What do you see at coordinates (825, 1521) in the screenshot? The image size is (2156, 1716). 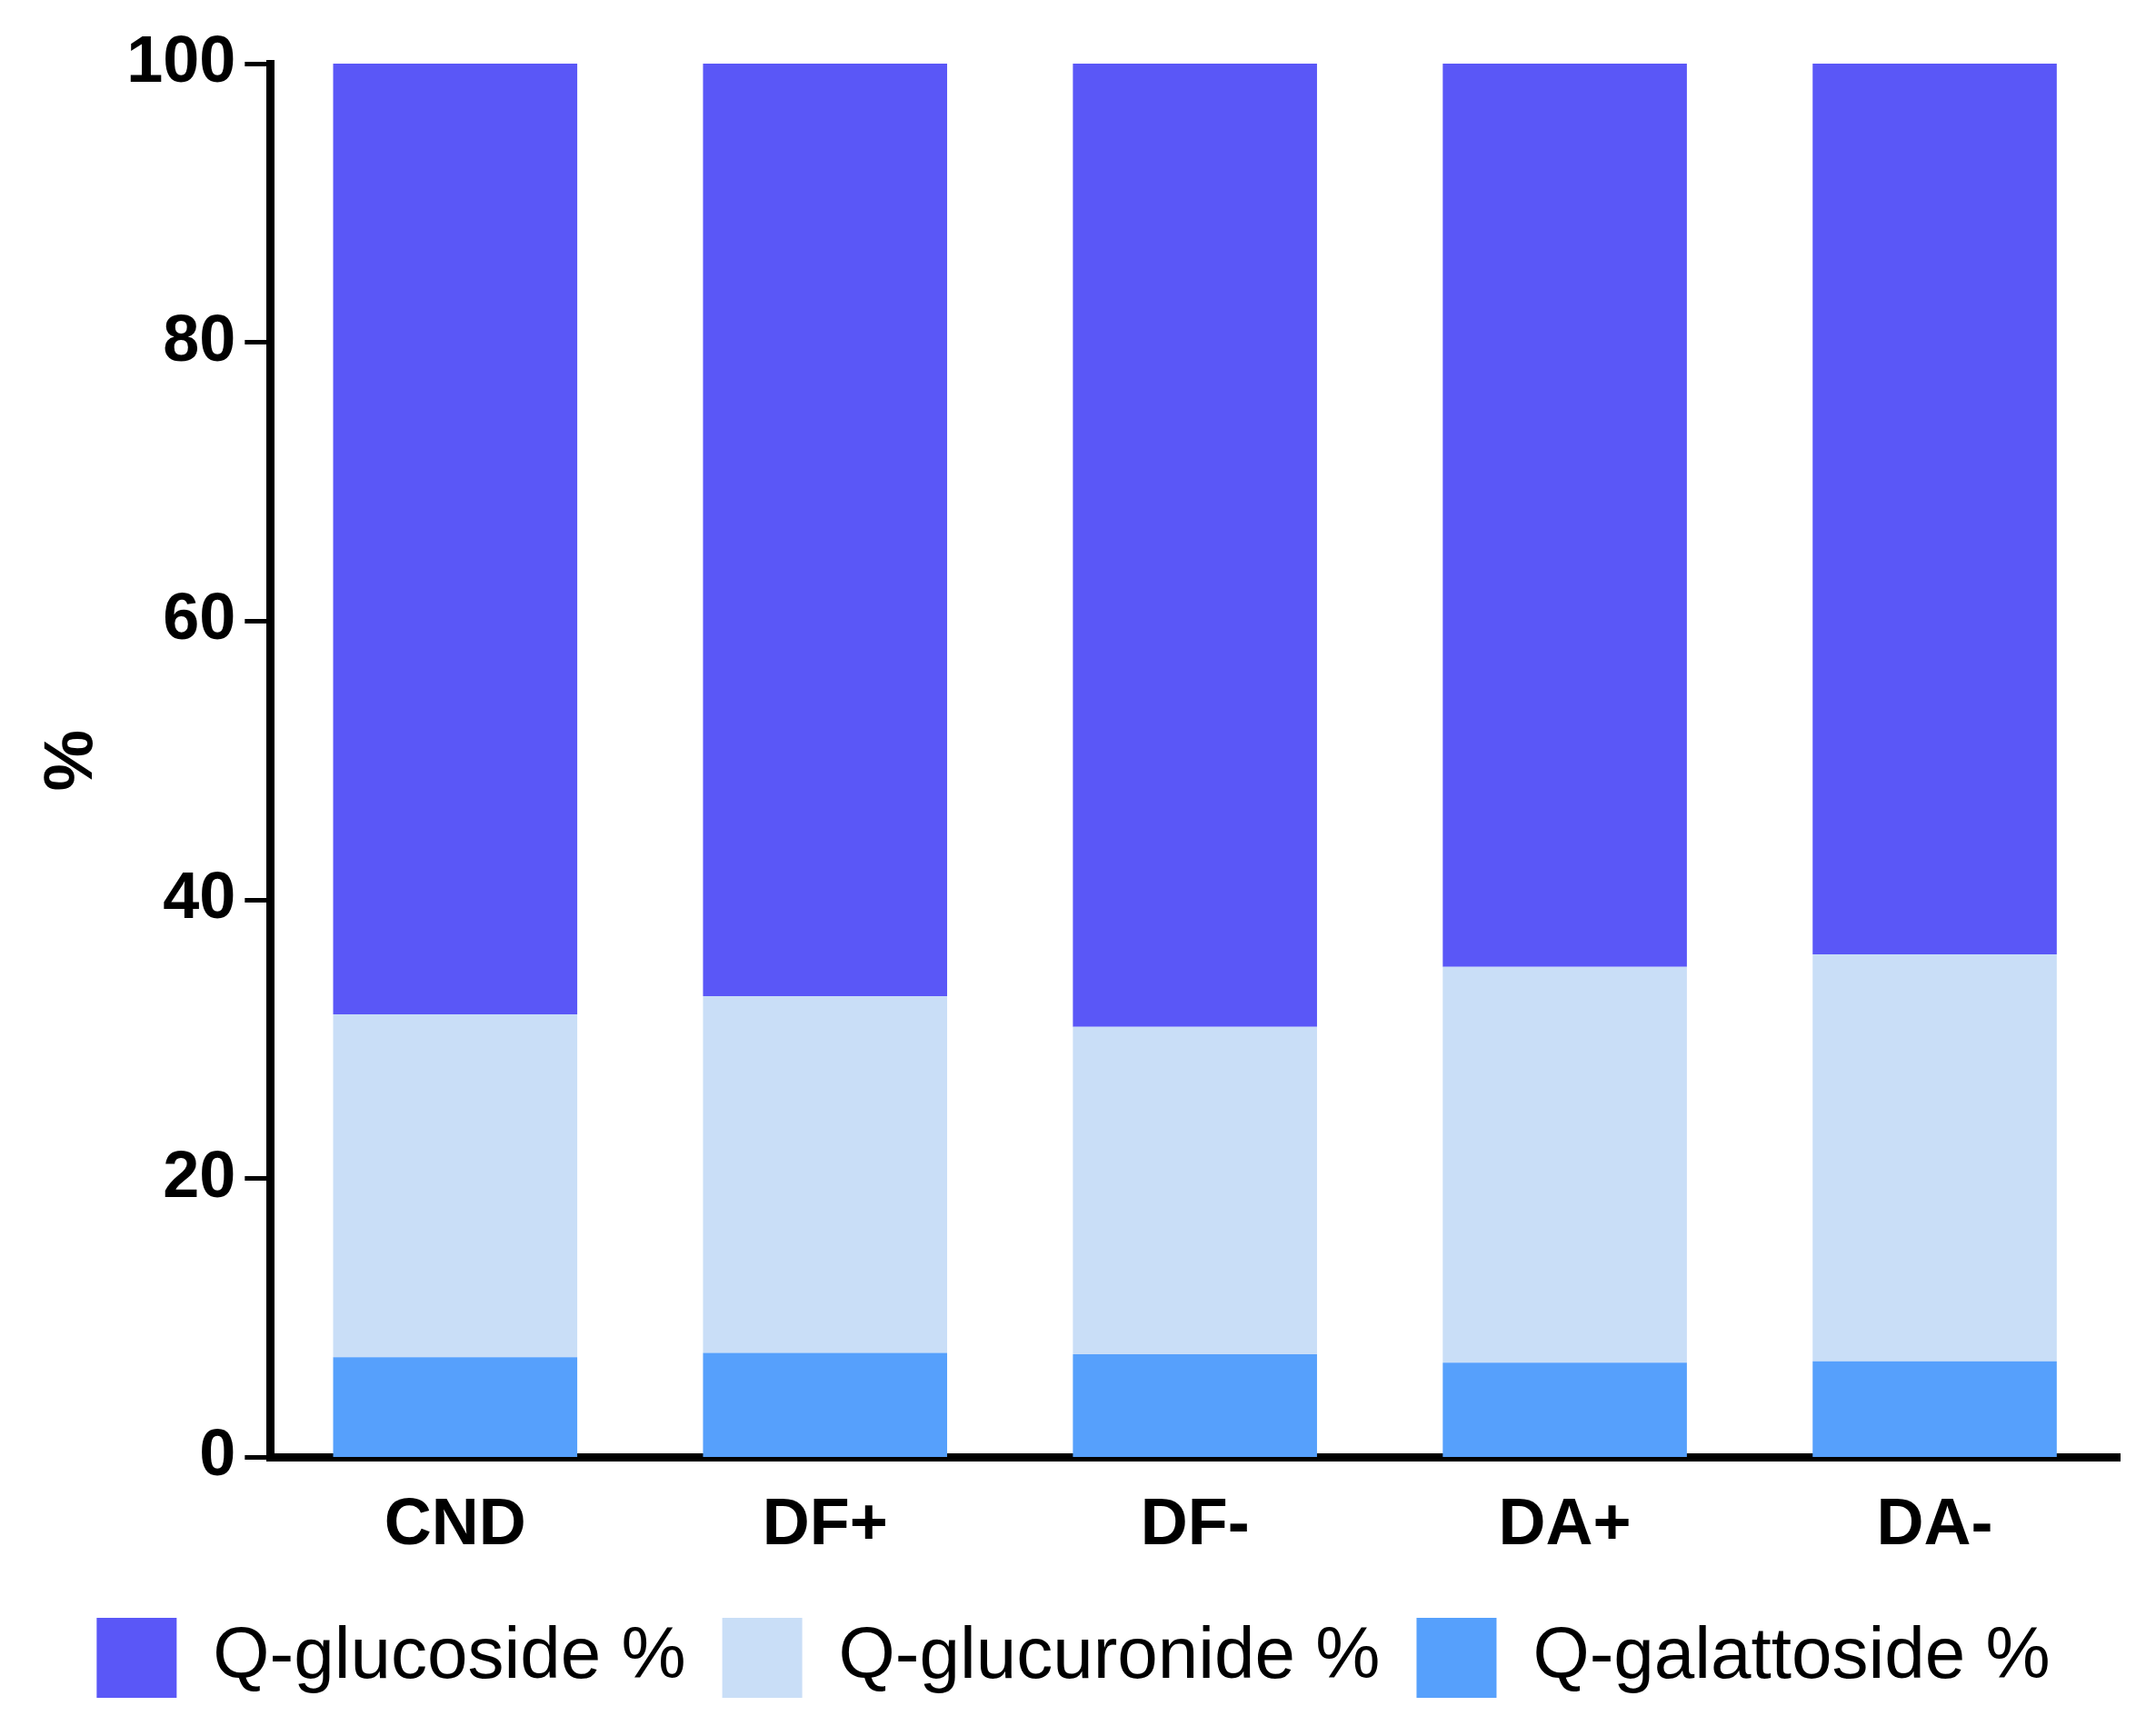 I see `x-tick-label: DF+` at bounding box center [825, 1521].